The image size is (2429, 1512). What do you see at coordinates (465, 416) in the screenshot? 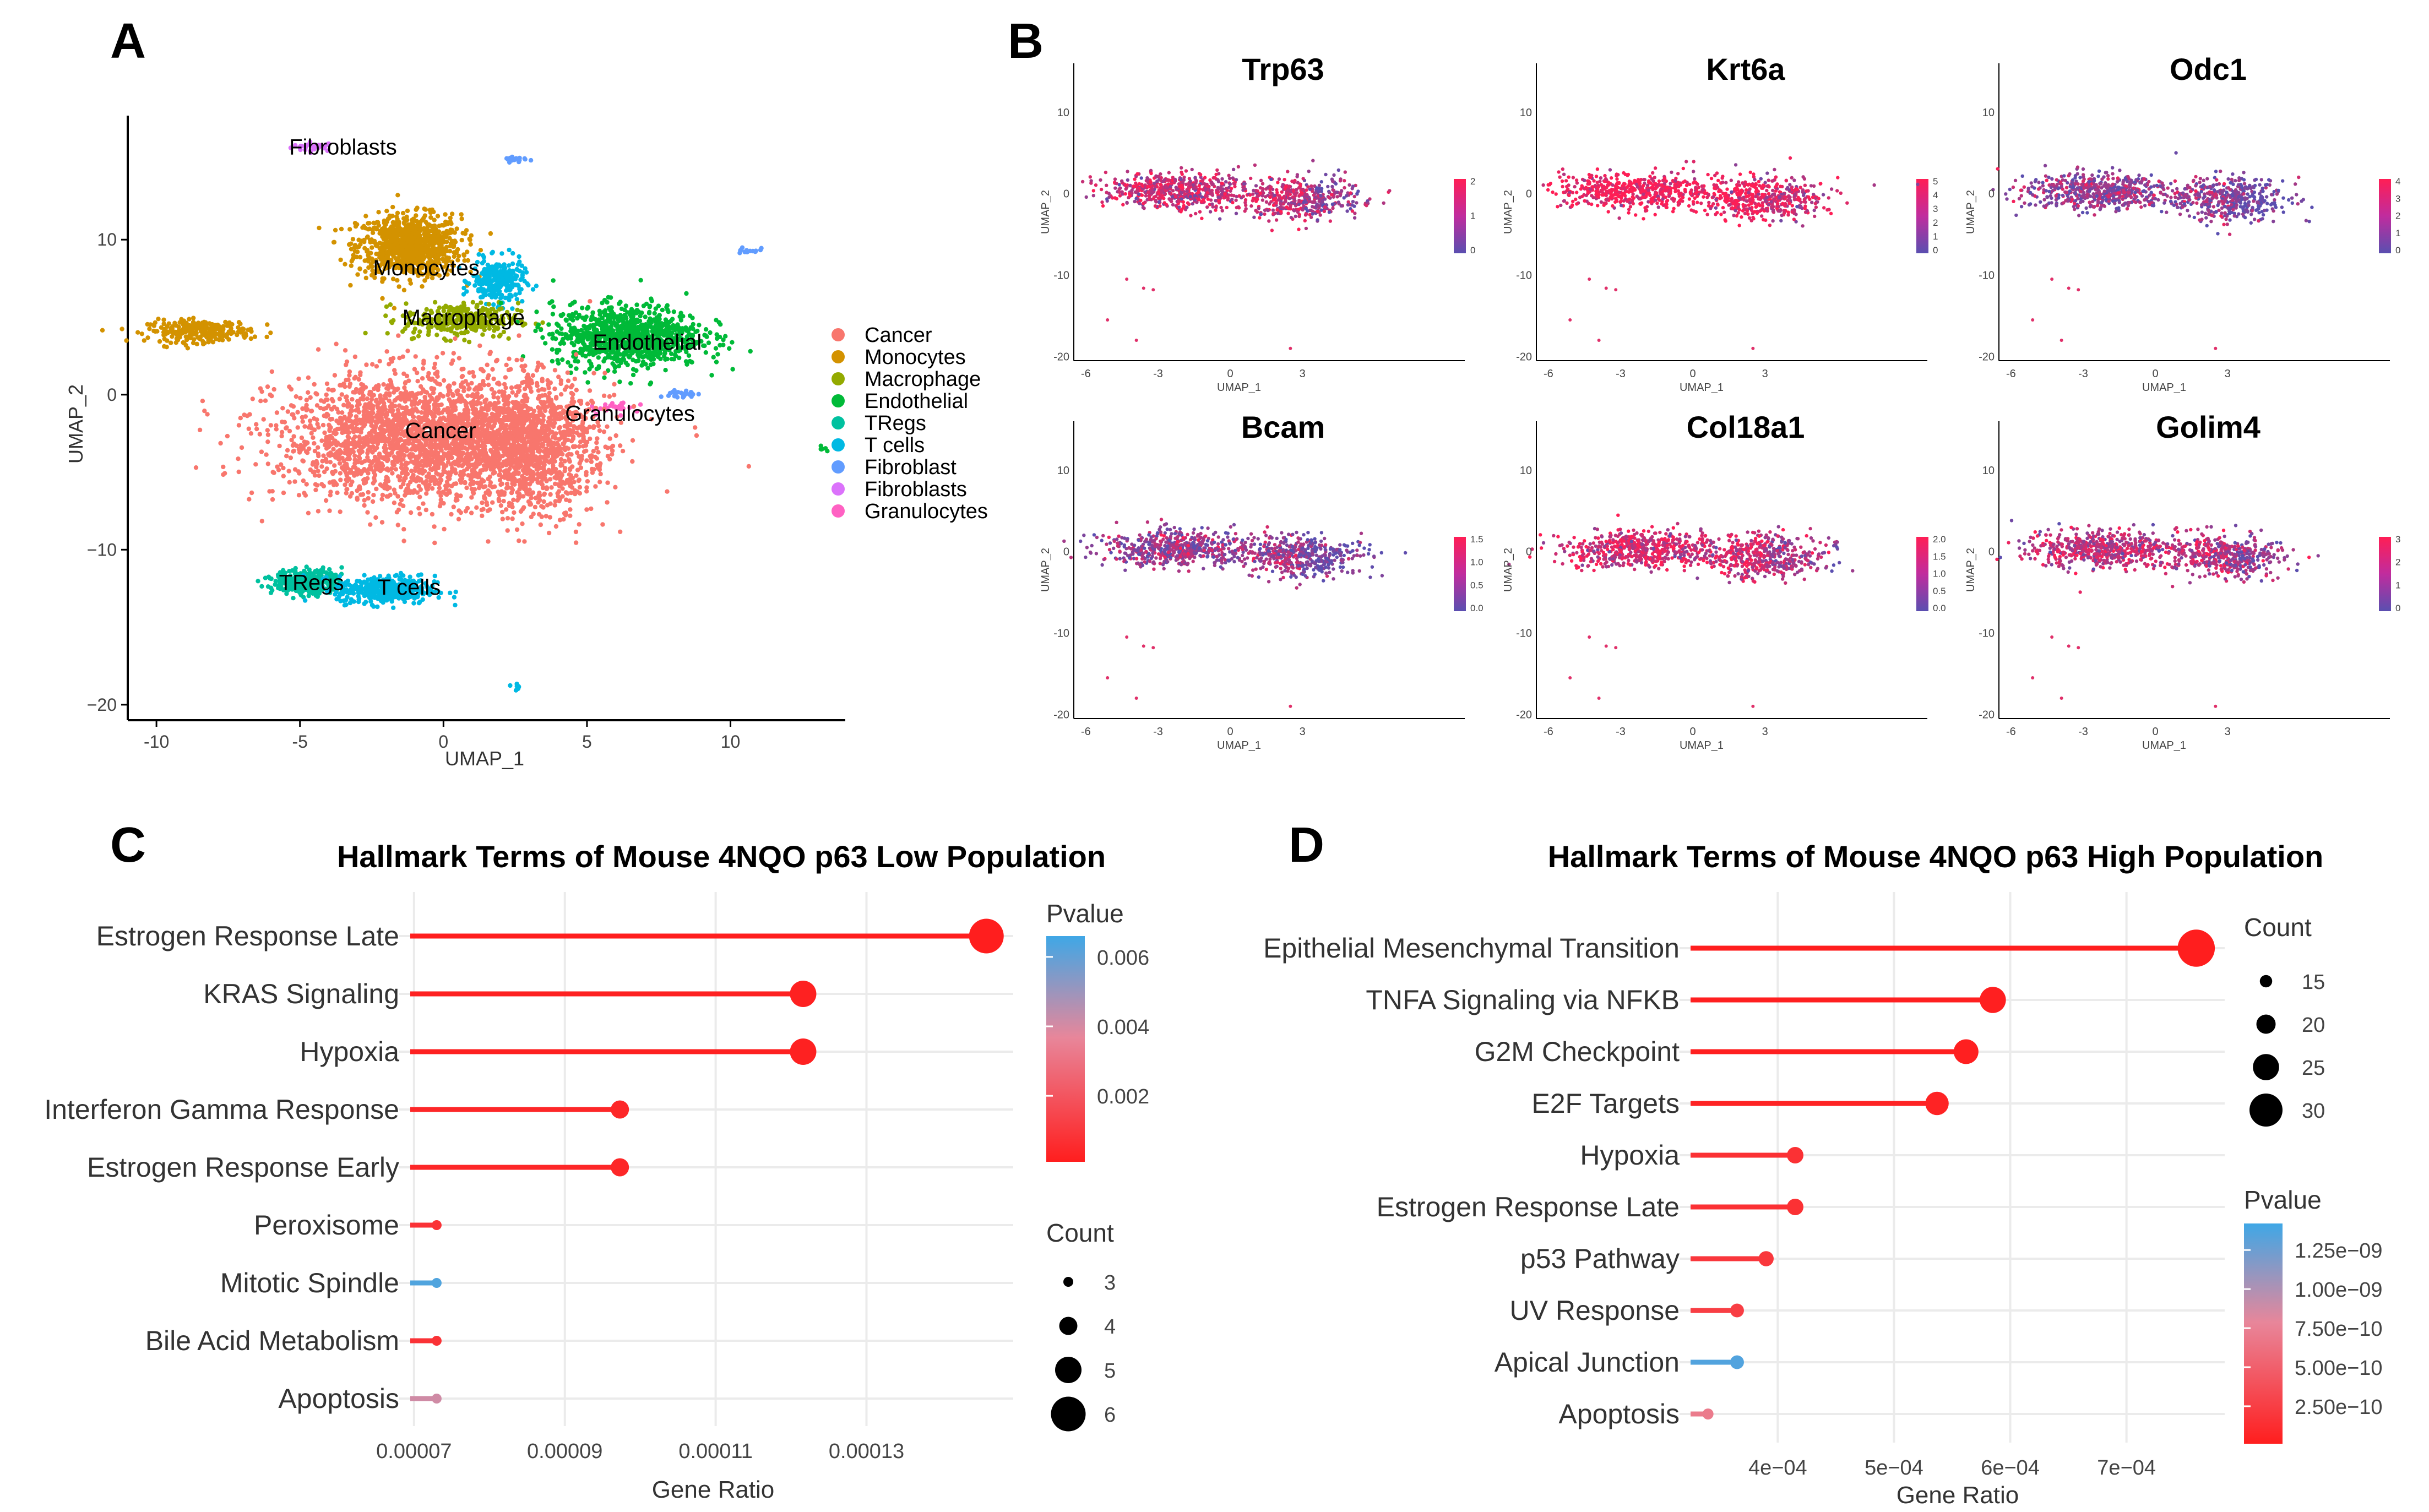
I see `panel-a-points` at bounding box center [465, 416].